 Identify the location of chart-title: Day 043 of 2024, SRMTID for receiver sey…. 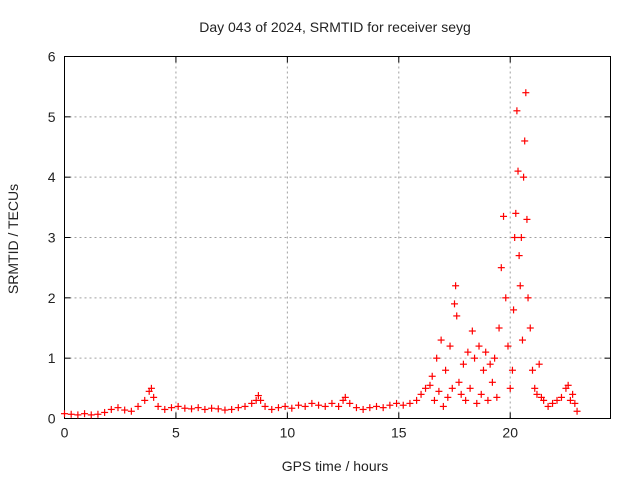
(335, 27).